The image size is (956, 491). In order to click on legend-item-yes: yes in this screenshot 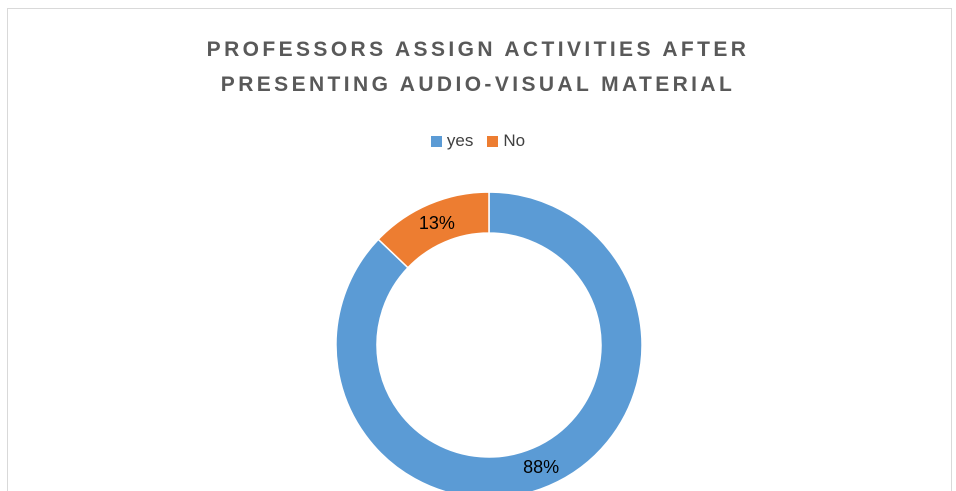, I will do `click(452, 141)`.